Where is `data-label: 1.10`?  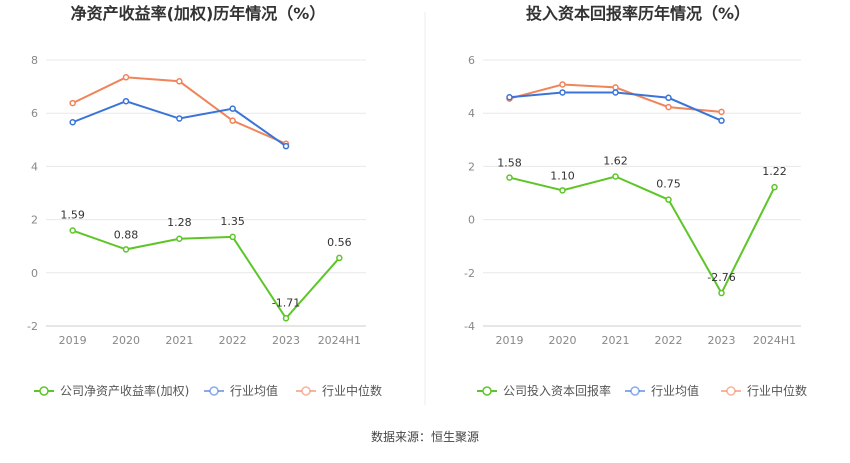
data-label: 1.10 is located at coordinates (562, 175).